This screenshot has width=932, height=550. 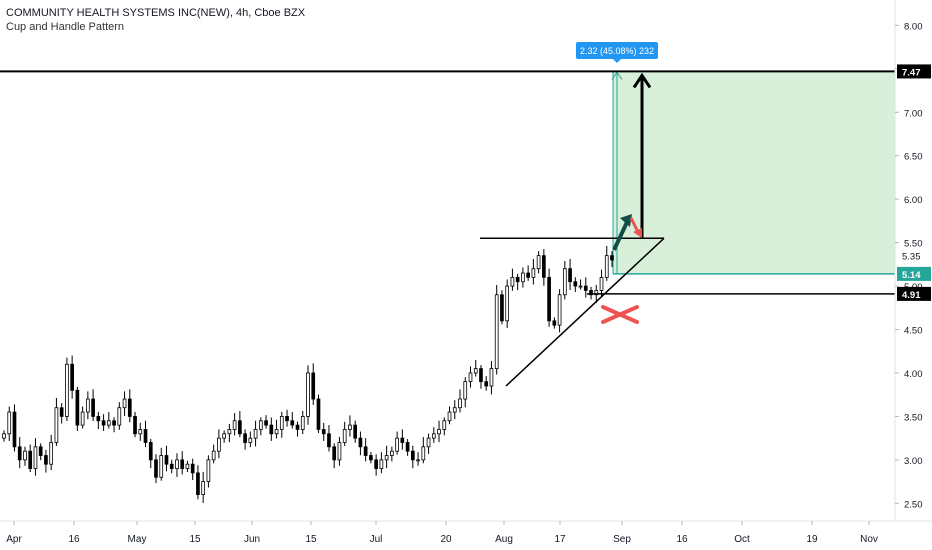 What do you see at coordinates (913, 504) in the screenshot?
I see `y-tick-label: 2.50` at bounding box center [913, 504].